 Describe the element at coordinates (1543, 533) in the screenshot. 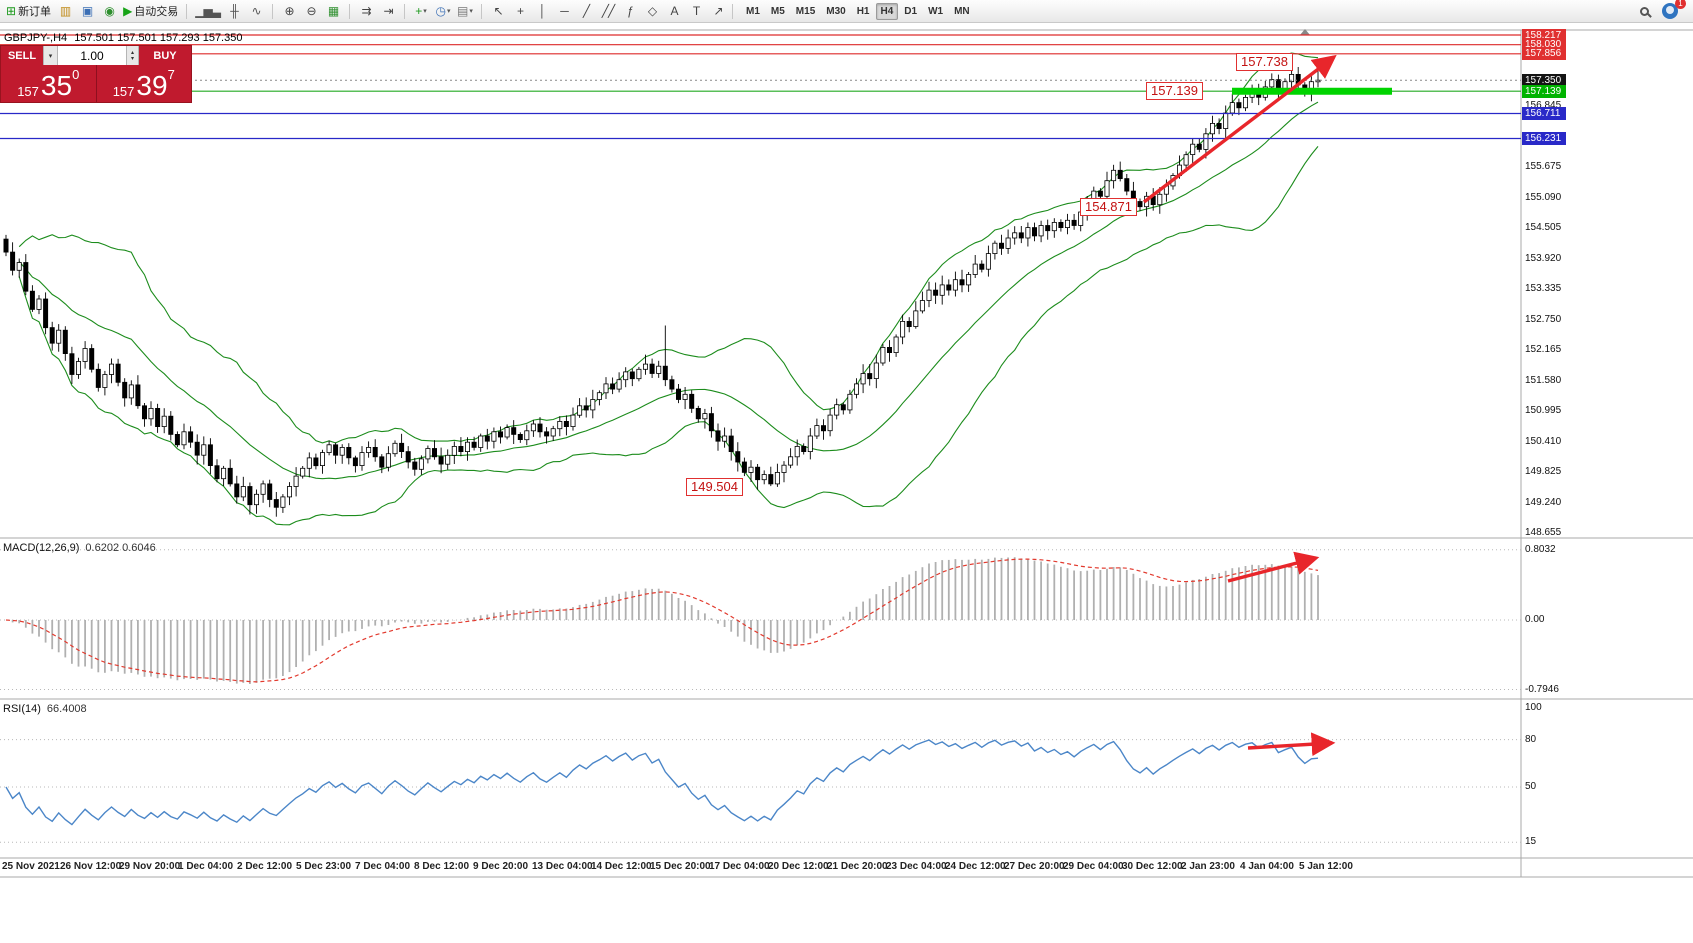

I see `price-scale-label: 148.655` at that location.